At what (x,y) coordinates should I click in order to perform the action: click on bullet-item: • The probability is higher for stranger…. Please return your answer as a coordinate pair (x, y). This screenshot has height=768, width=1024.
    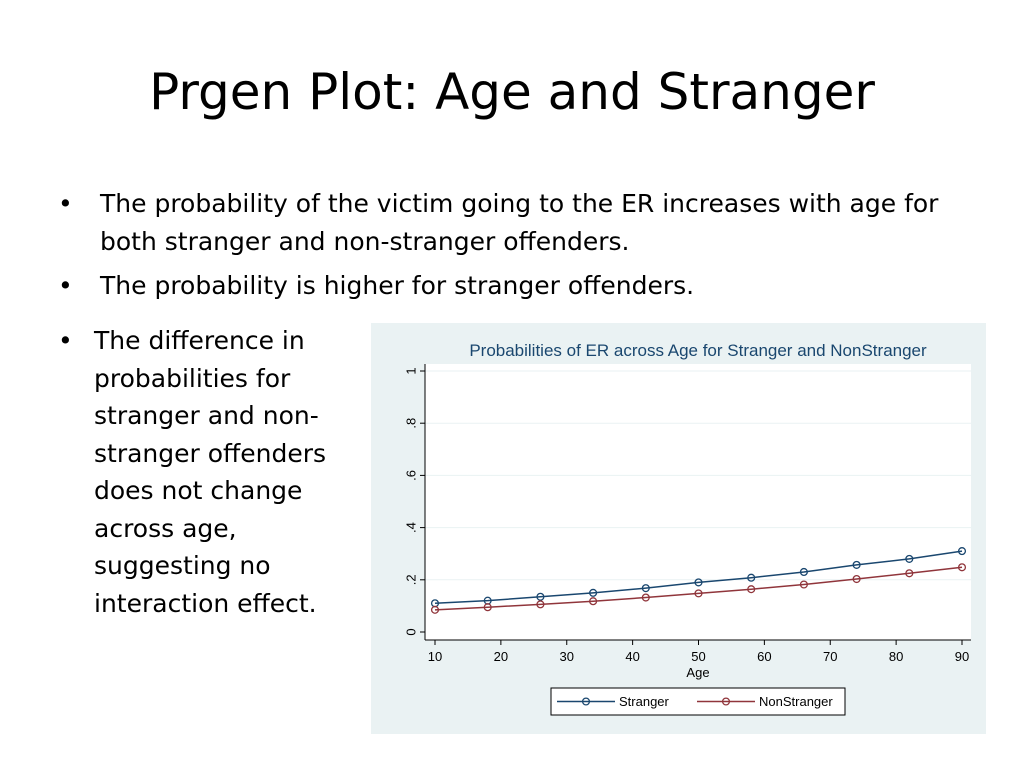
    Looking at the image, I should click on (518, 286).